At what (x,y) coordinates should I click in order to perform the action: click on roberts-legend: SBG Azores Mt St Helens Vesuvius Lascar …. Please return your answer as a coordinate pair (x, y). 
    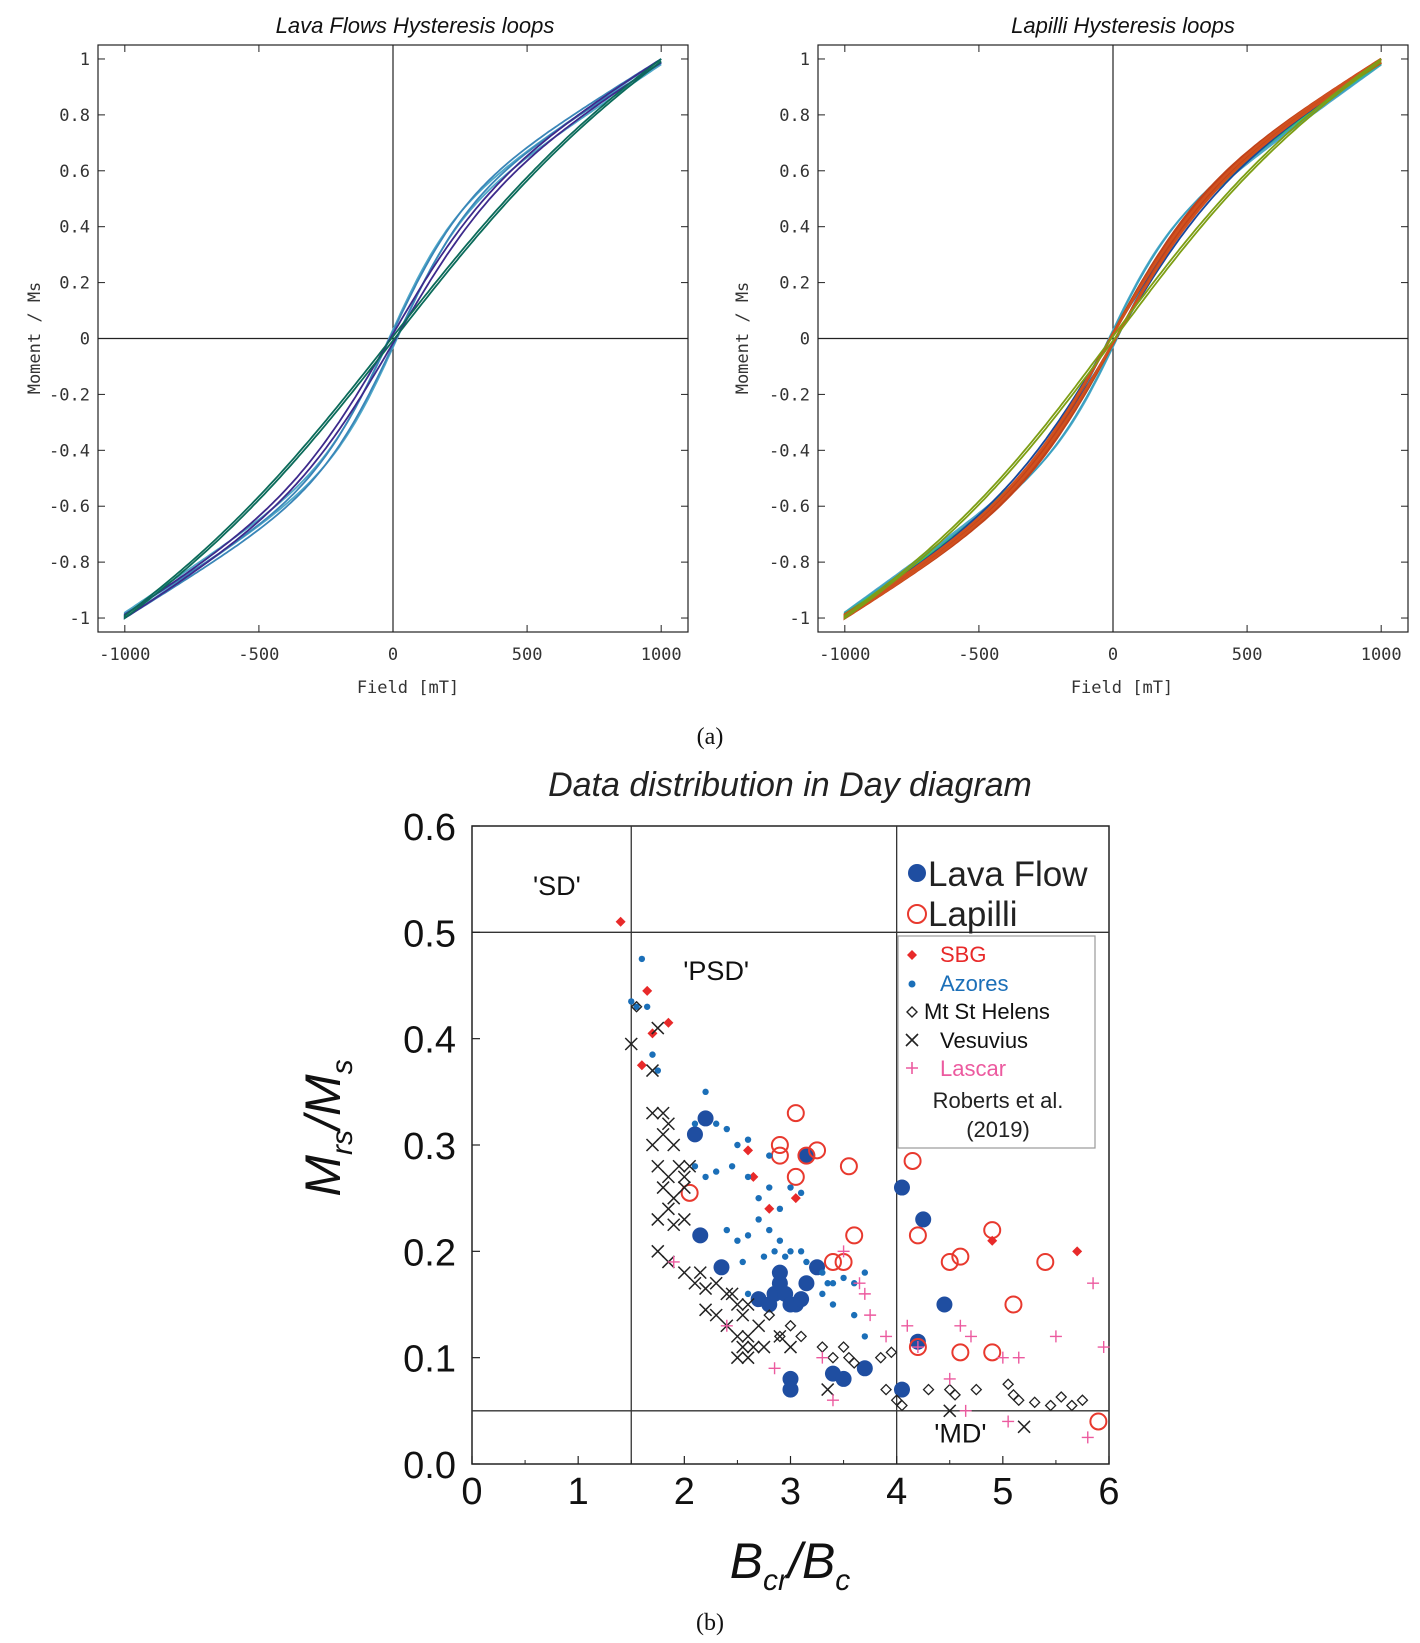
    Looking at the image, I should click on (996, 1042).